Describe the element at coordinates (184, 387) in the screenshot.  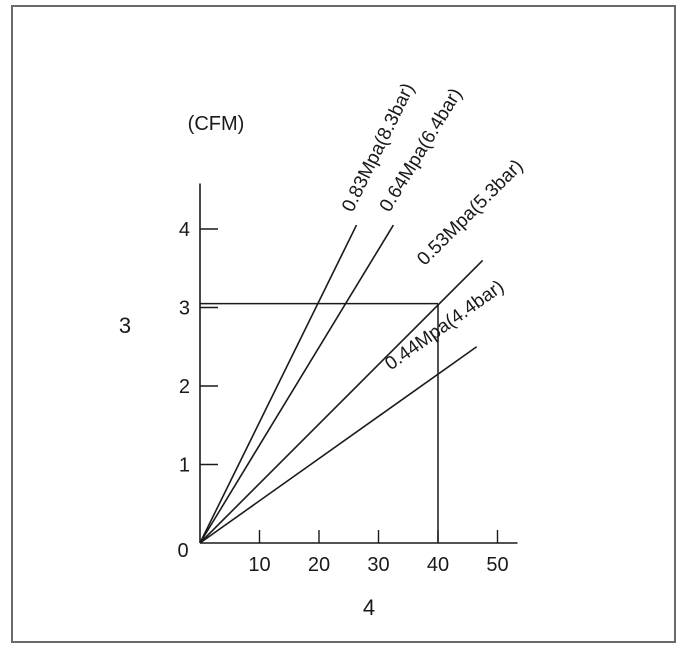
I see `y-tick-label: 2` at that location.